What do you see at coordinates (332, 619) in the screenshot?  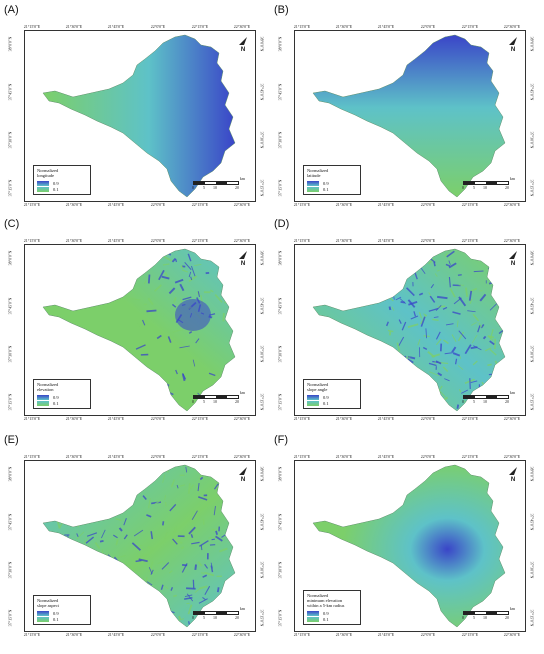 I see `legend-row-low: 0.1` at bounding box center [332, 619].